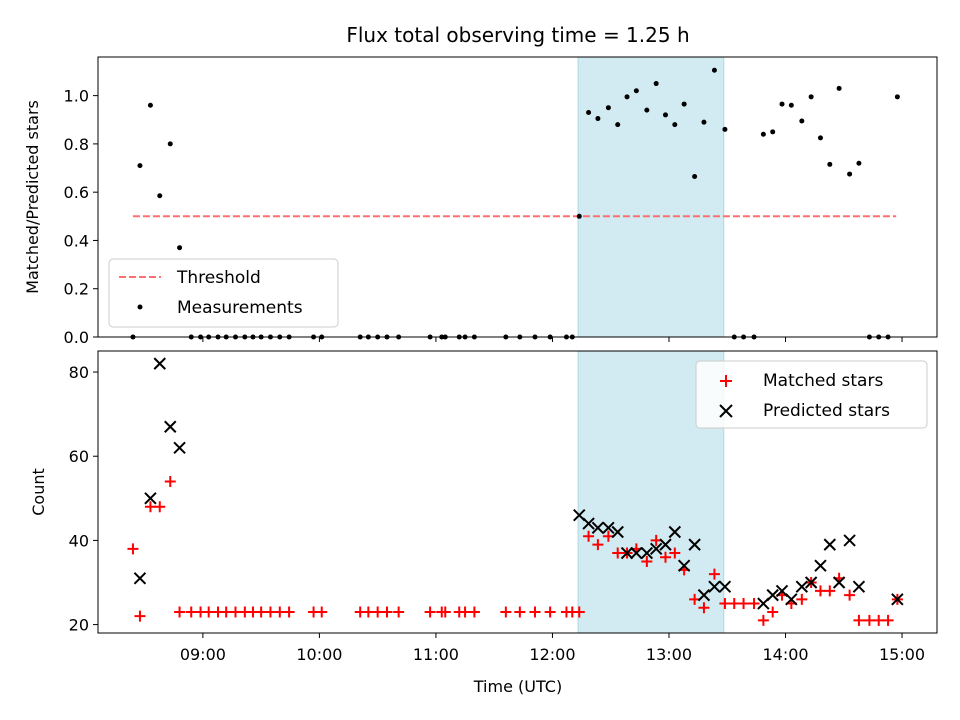 This screenshot has width=960, height=720. What do you see at coordinates (651, 197) in the screenshot?
I see `top-highlight-span` at bounding box center [651, 197].